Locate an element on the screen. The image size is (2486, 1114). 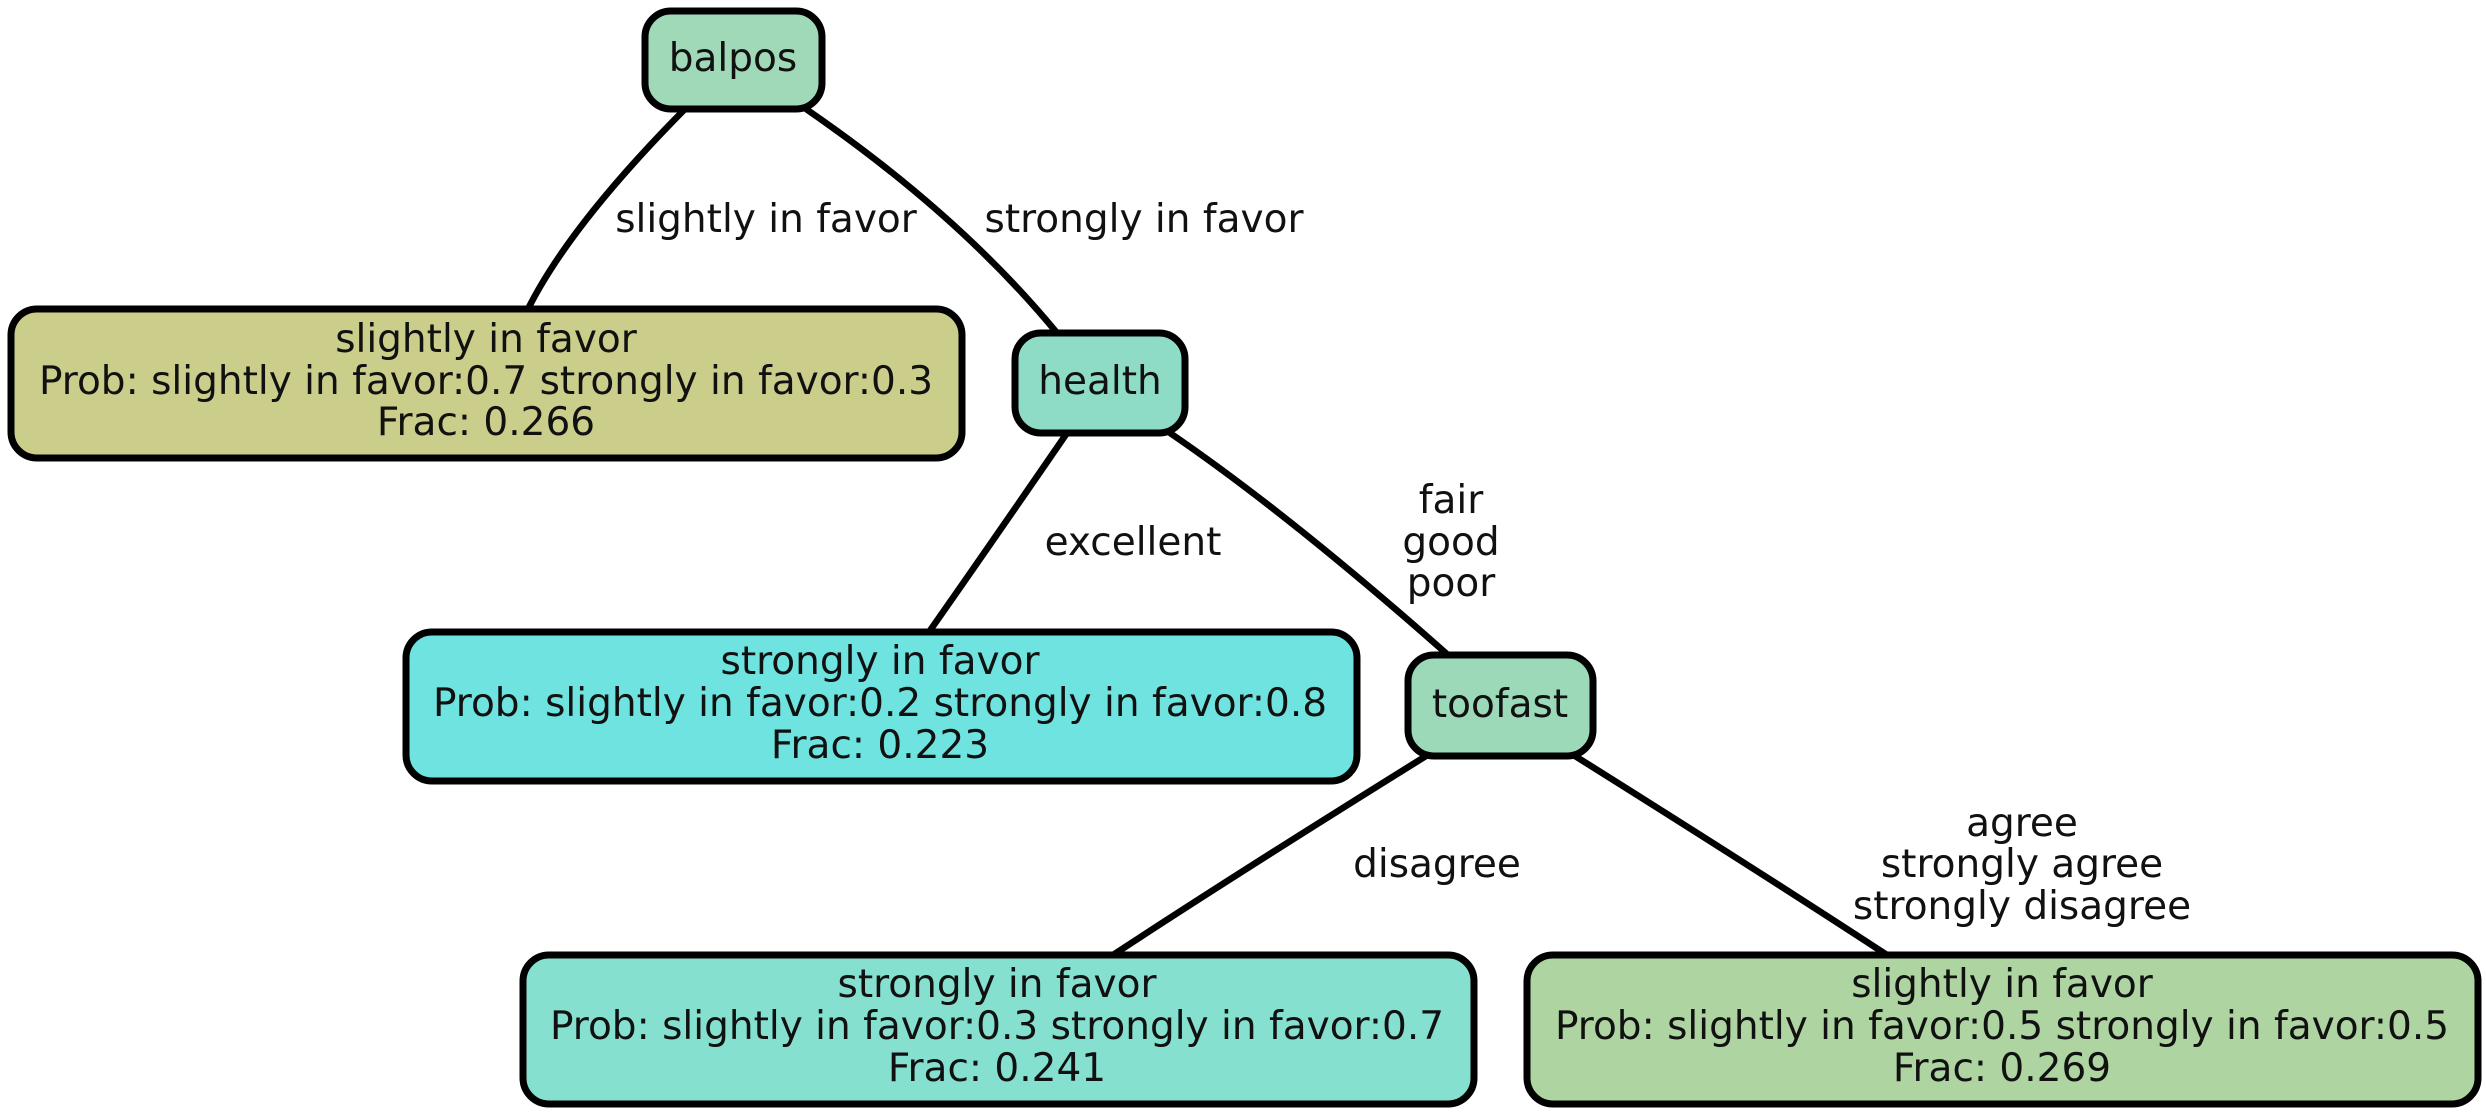
node-balpos-box is located at coordinates (733, 60).